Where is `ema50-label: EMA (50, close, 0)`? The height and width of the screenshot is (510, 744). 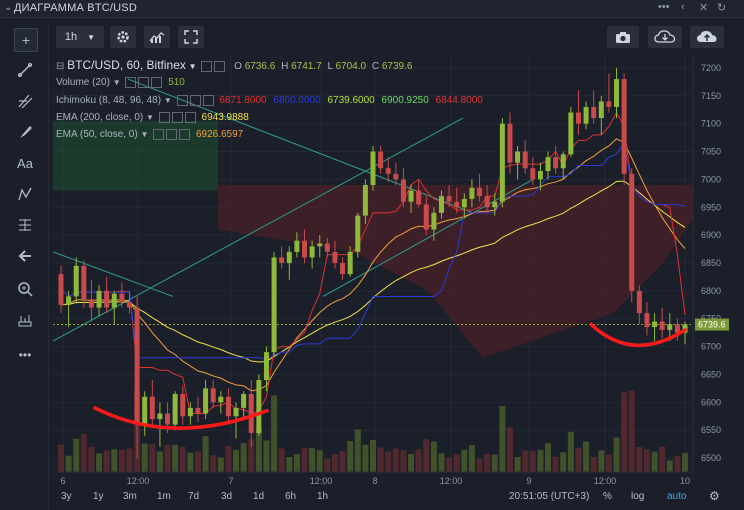 ema50-label: EMA (50, close, 0) is located at coordinates (97, 135).